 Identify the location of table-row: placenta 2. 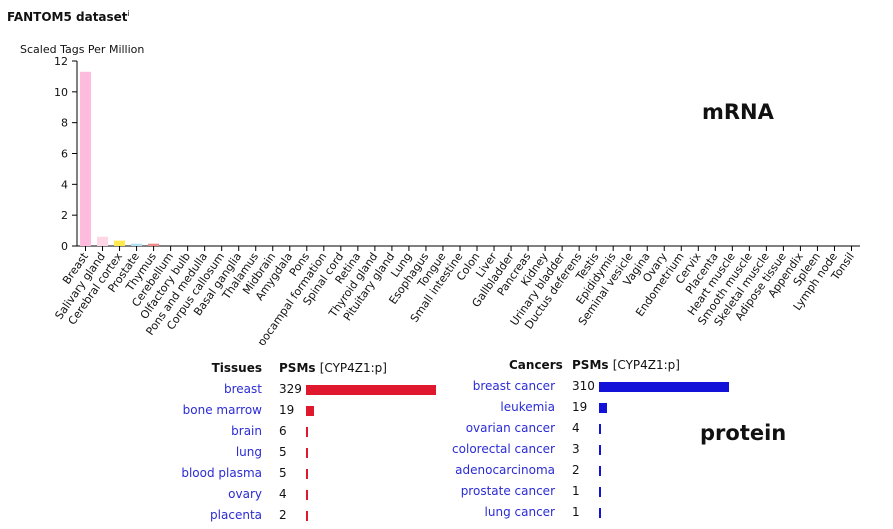
(230, 518).